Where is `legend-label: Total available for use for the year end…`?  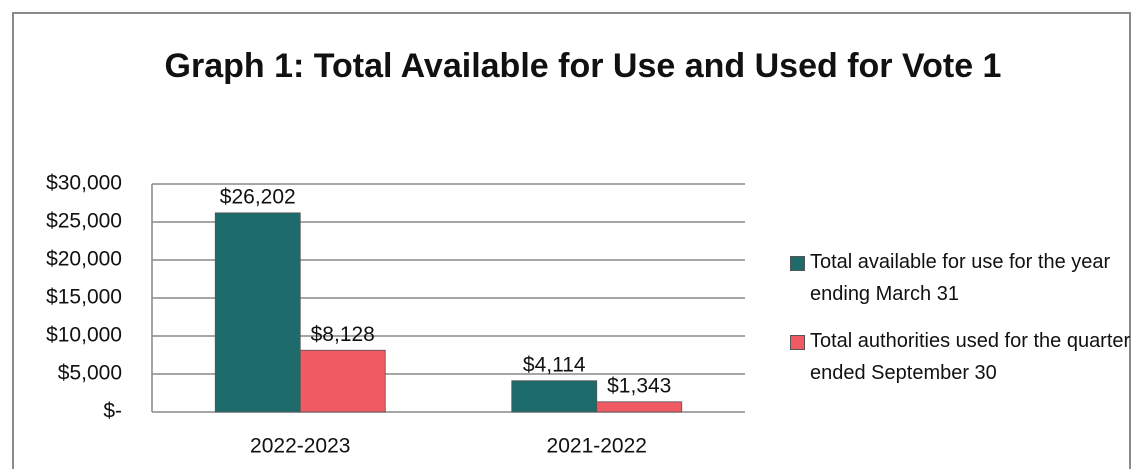 legend-label: Total available for use for the year end… is located at coordinates (960, 278).